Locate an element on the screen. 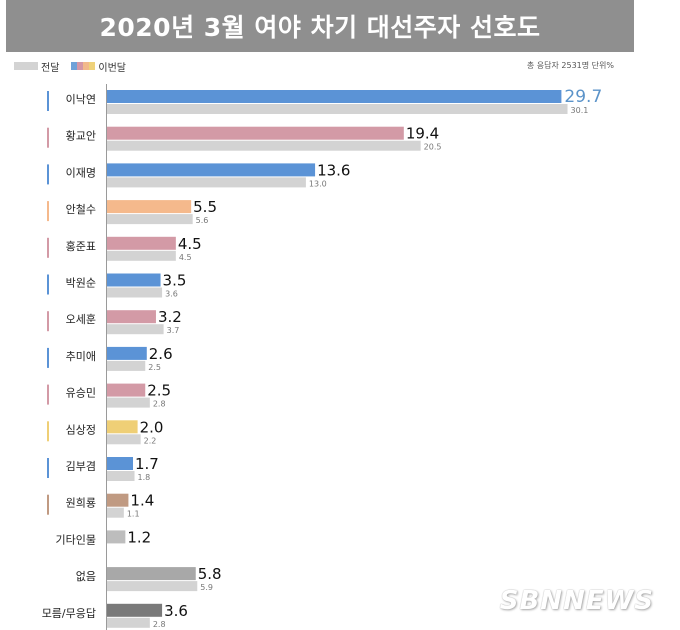 Image resolution: width=680 pixels, height=630 pixels. value-label-previous: 30.1 is located at coordinates (580, 110).